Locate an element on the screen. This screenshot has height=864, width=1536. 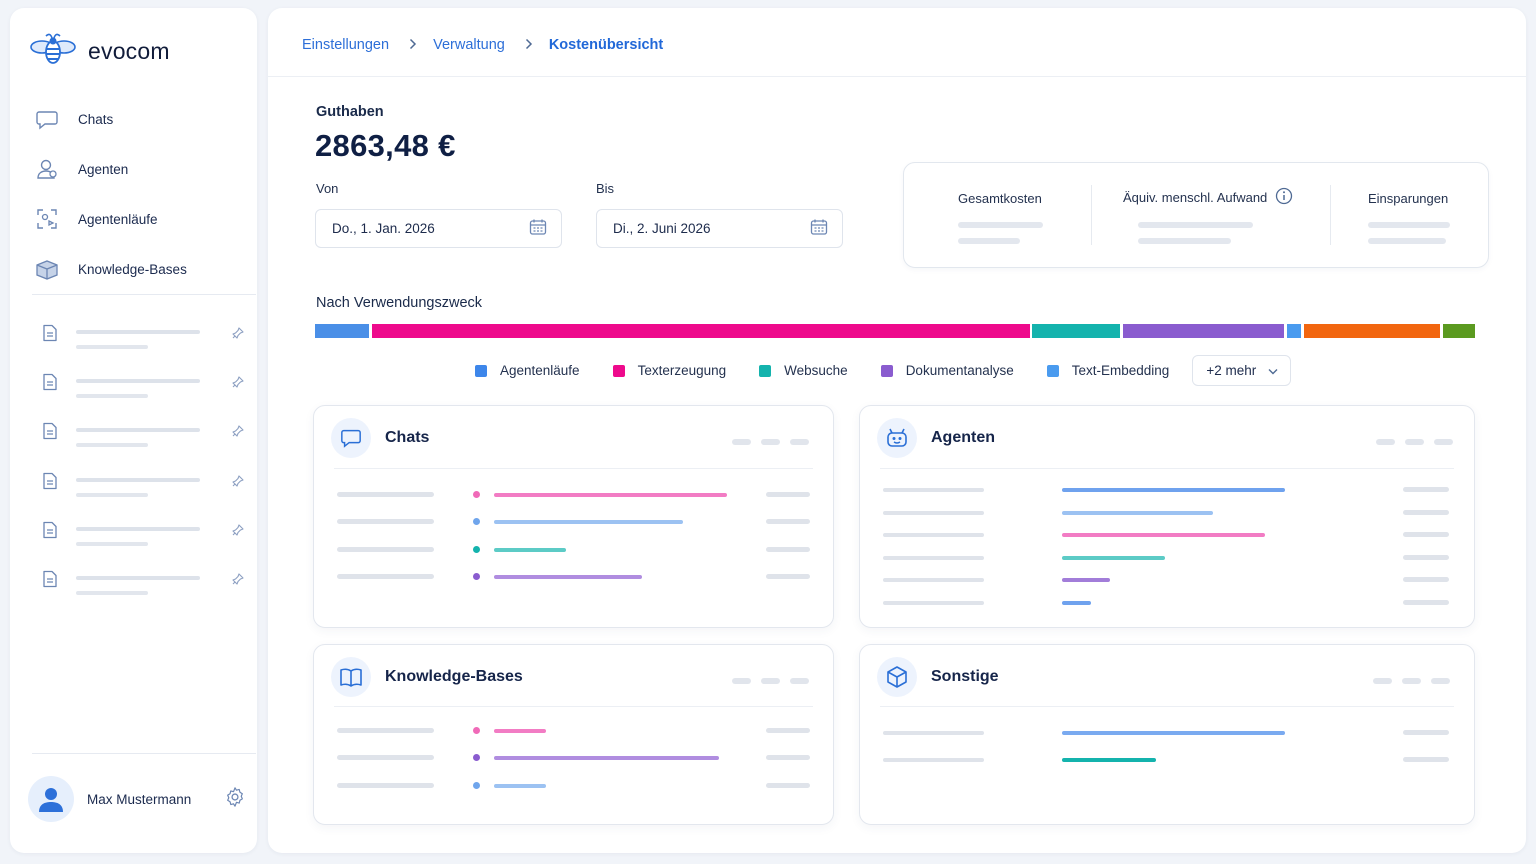
card-title: Chats is located at coordinates (407, 437).